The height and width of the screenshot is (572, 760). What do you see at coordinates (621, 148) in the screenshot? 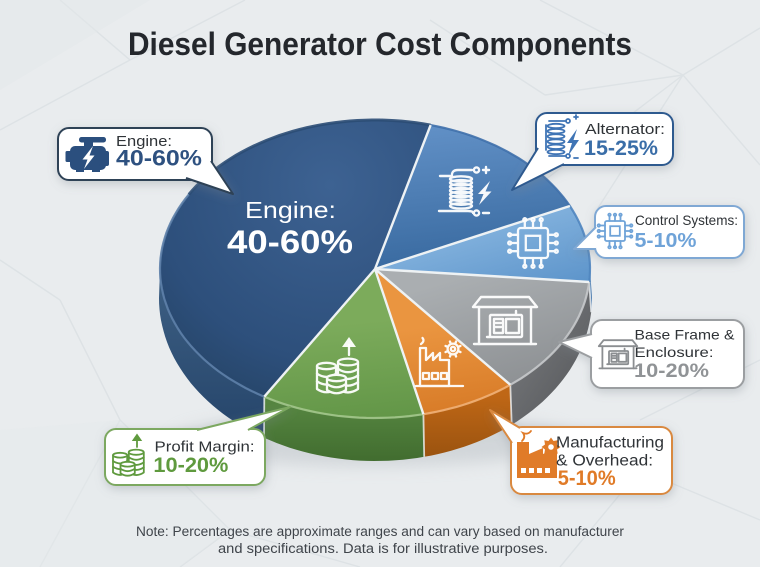
I see `svg-text: 15-25%` at bounding box center [621, 148].